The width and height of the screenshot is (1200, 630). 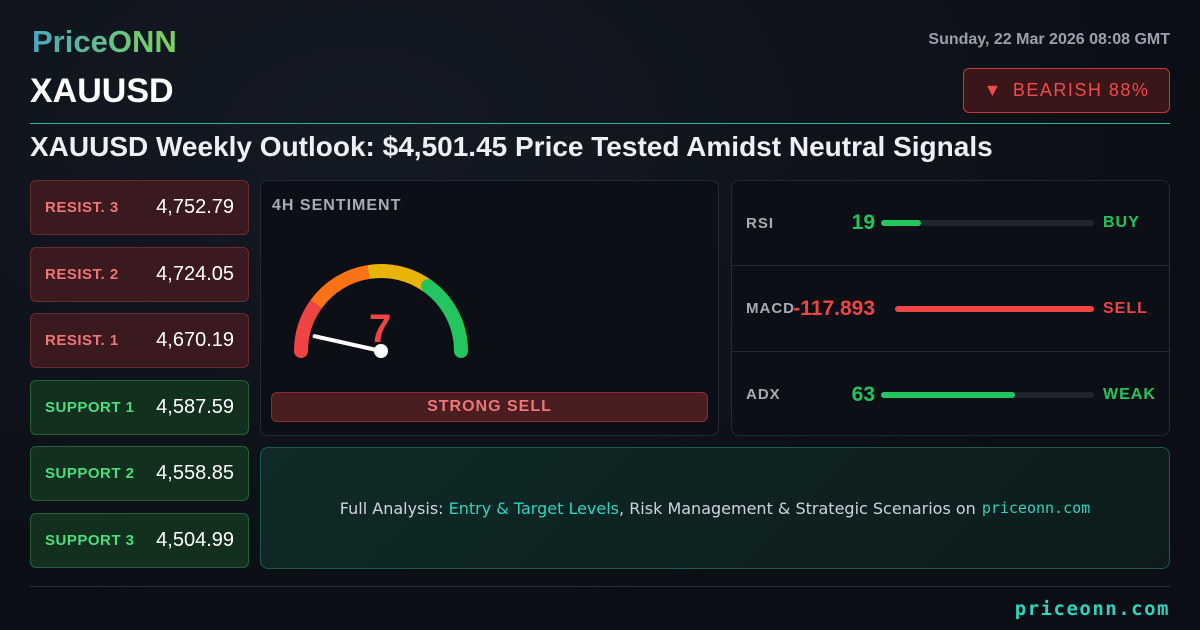 I want to click on indicator-value: -117.893, so click(x=834, y=308).